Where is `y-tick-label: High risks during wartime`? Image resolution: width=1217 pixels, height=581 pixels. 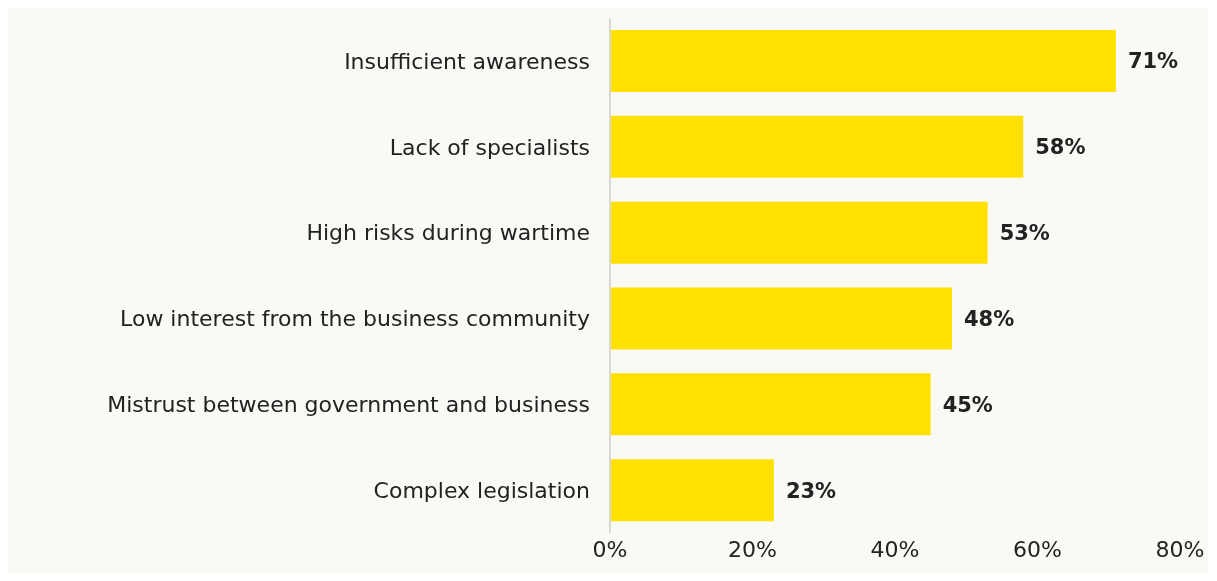
y-tick-label: High risks during wartime is located at coordinates (448, 233).